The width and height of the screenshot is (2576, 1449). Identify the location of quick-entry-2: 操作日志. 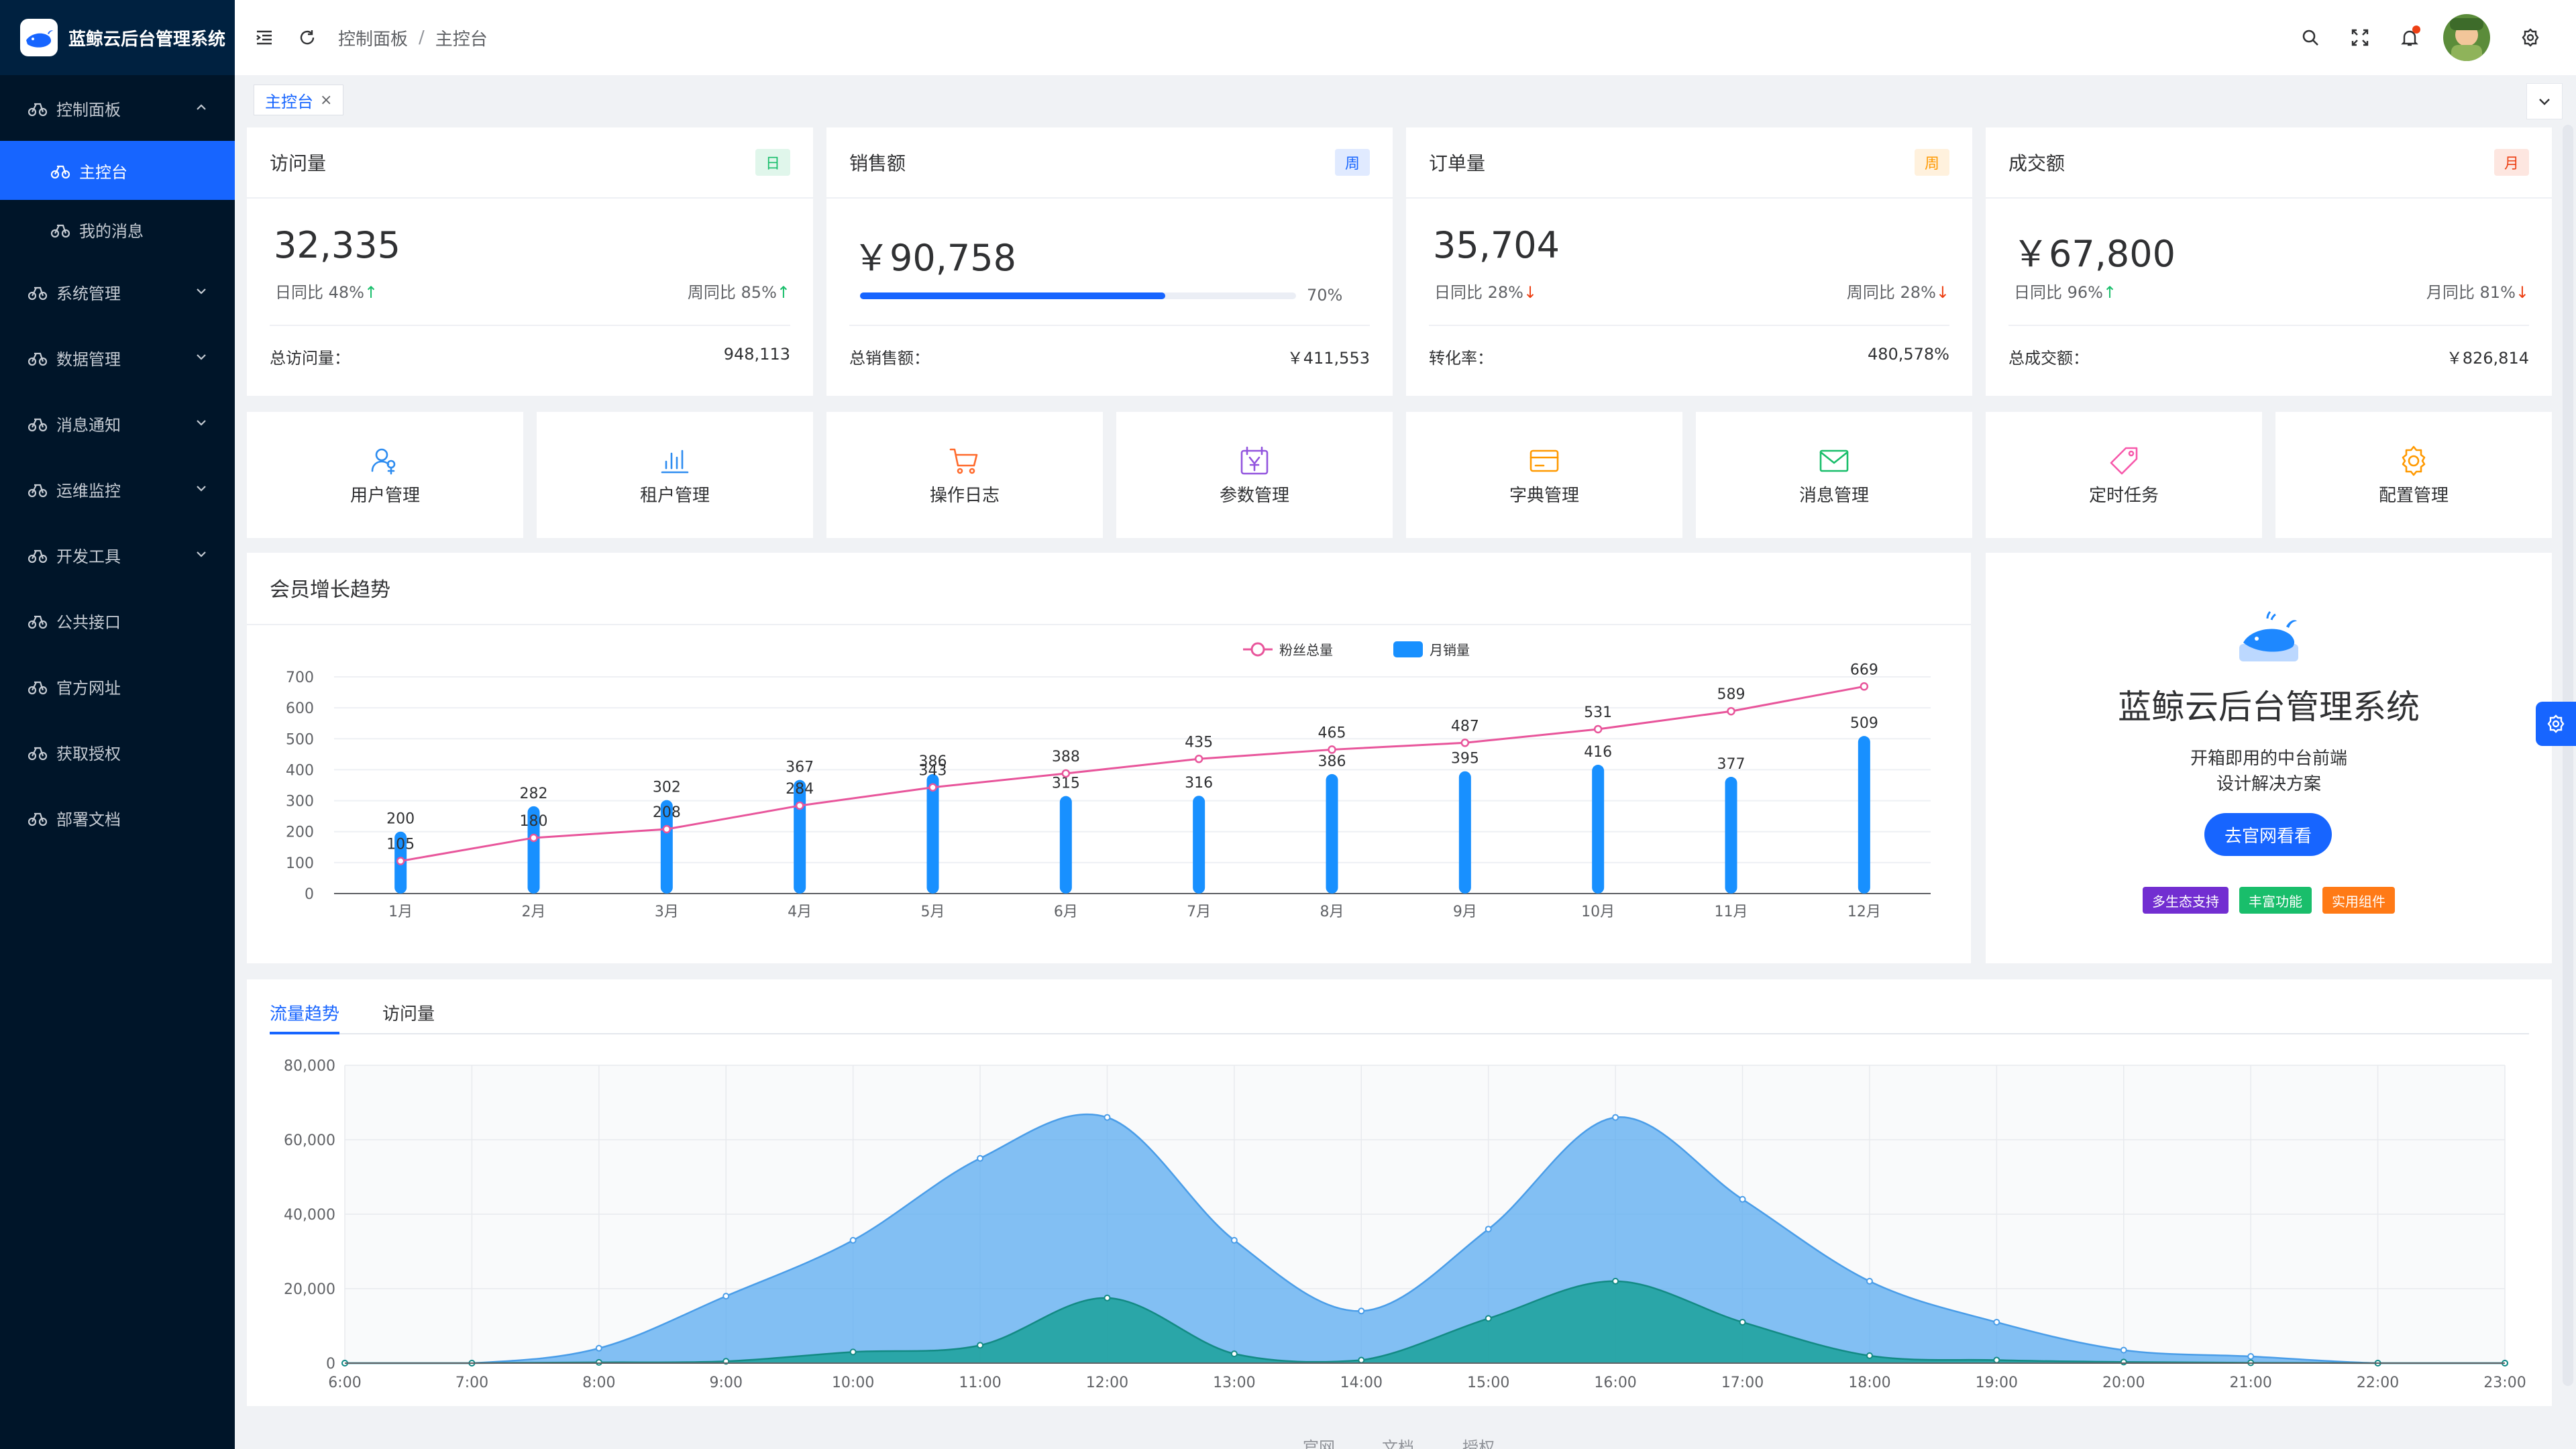
(964, 475).